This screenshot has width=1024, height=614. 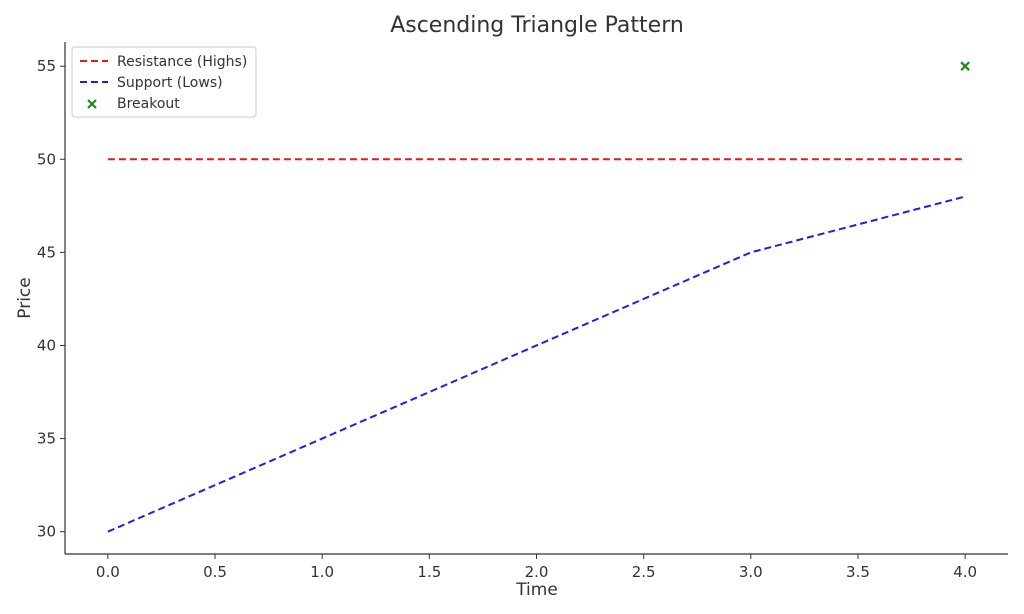 What do you see at coordinates (46, 532) in the screenshot?
I see `y-tick-label: 30` at bounding box center [46, 532].